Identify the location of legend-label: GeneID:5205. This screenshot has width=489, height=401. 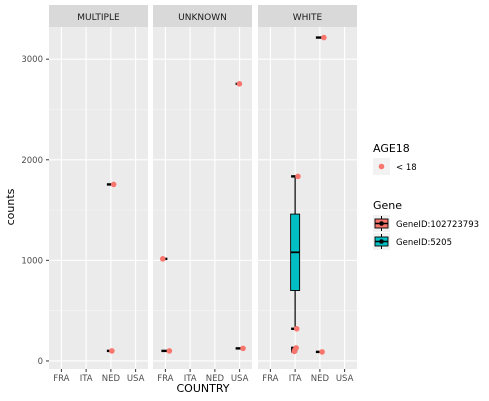
(424, 243).